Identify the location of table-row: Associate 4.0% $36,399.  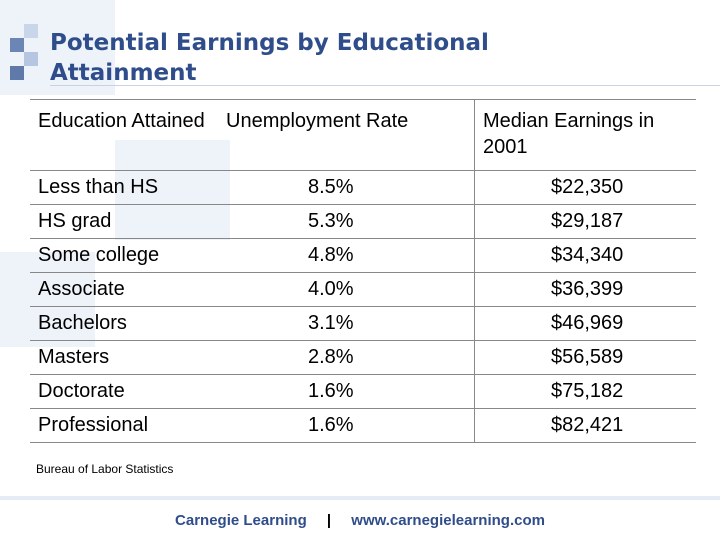
(363, 289).